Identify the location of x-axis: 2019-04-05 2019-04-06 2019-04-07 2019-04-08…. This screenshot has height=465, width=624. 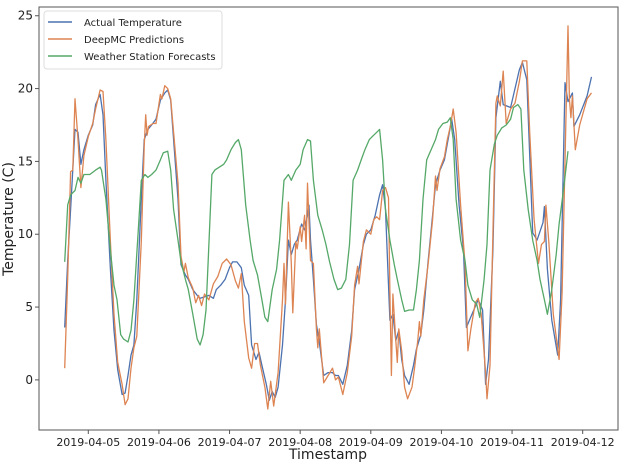
(335, 439).